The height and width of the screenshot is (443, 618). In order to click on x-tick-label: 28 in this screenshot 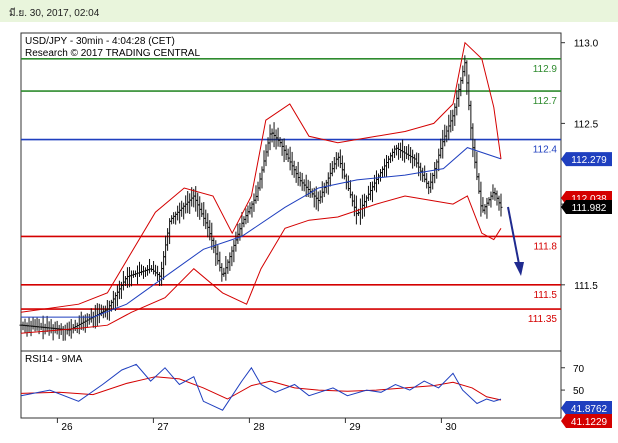, I will do `click(259, 427)`.